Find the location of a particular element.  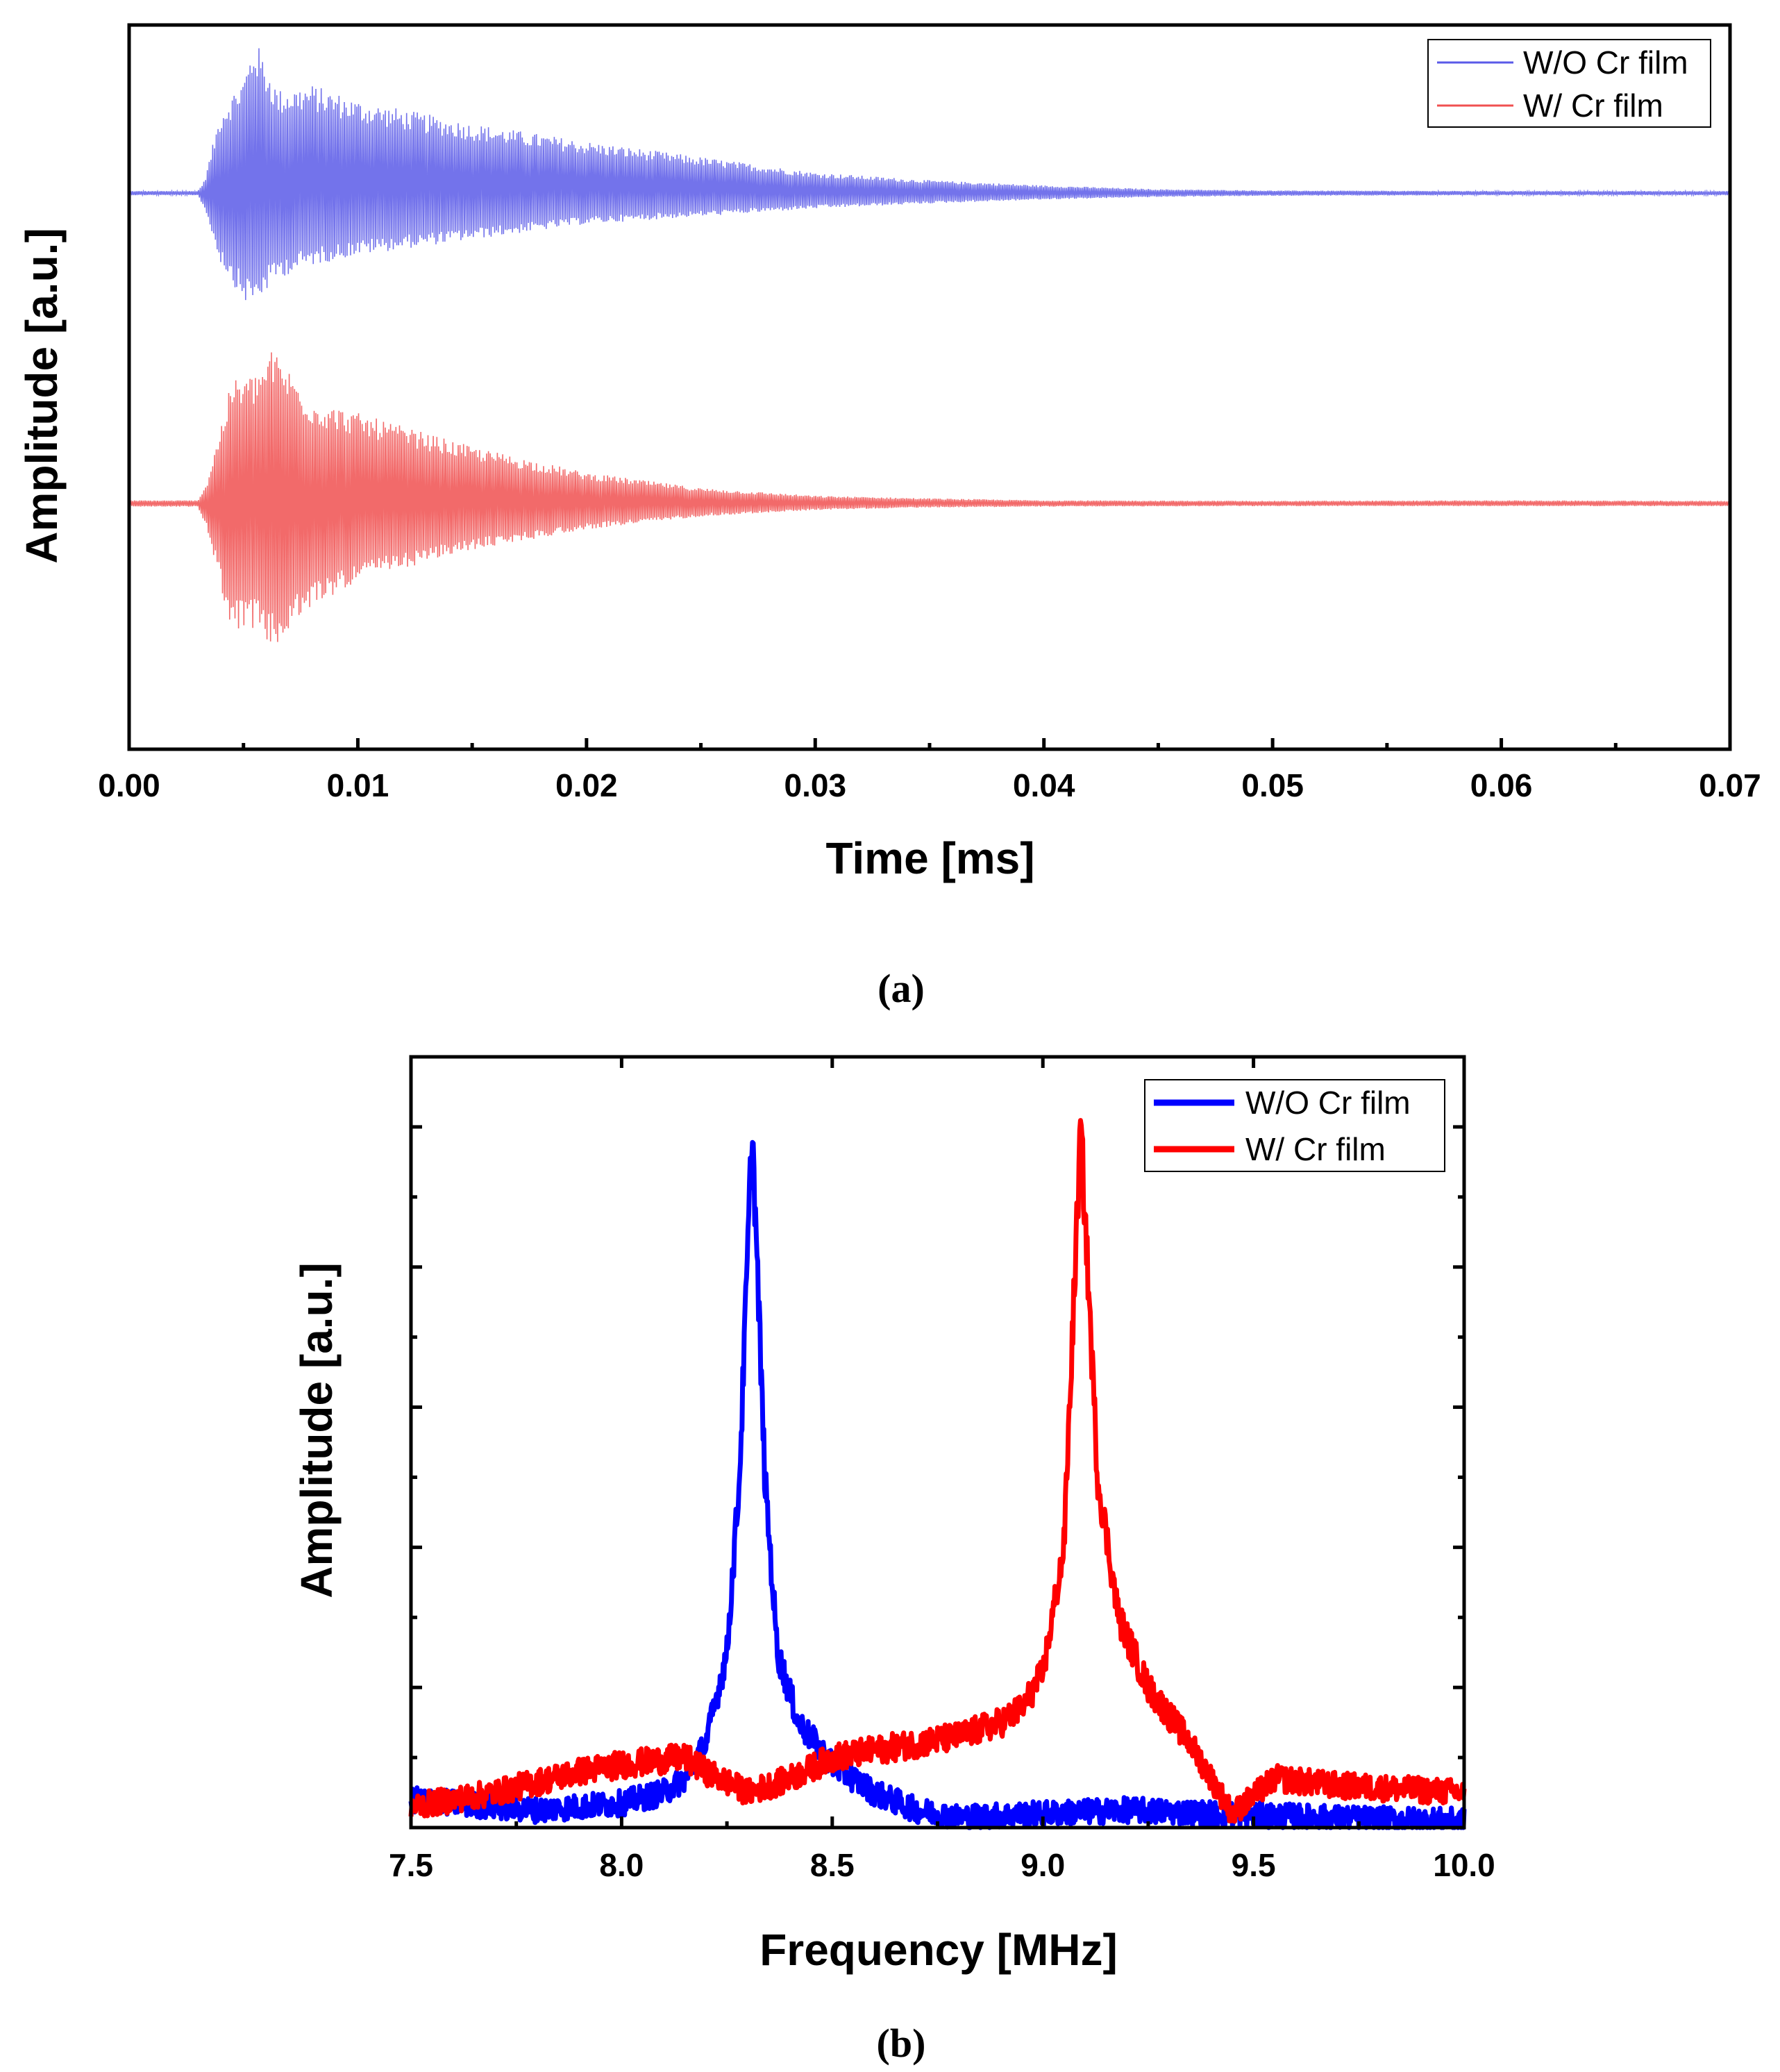

panel-b-x-tick-label: 9.5 is located at coordinates (1254, 1865).